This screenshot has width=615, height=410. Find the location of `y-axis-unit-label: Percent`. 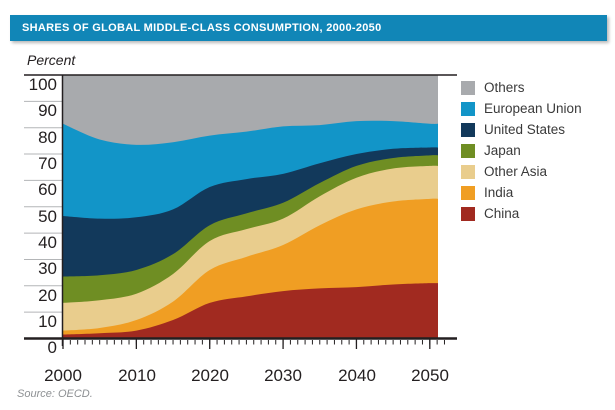

y-axis-unit-label: Percent is located at coordinates (51, 60).